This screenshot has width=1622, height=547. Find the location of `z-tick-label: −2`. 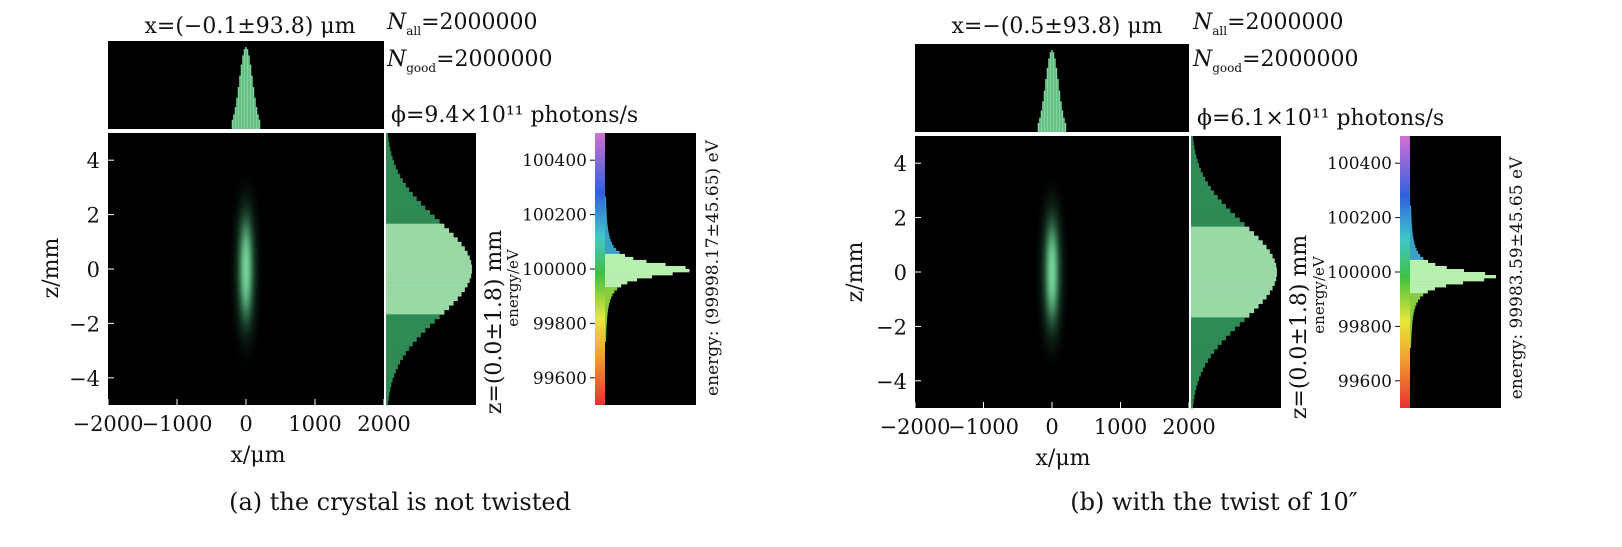

z-tick-label: −2 is located at coordinates (84, 324).